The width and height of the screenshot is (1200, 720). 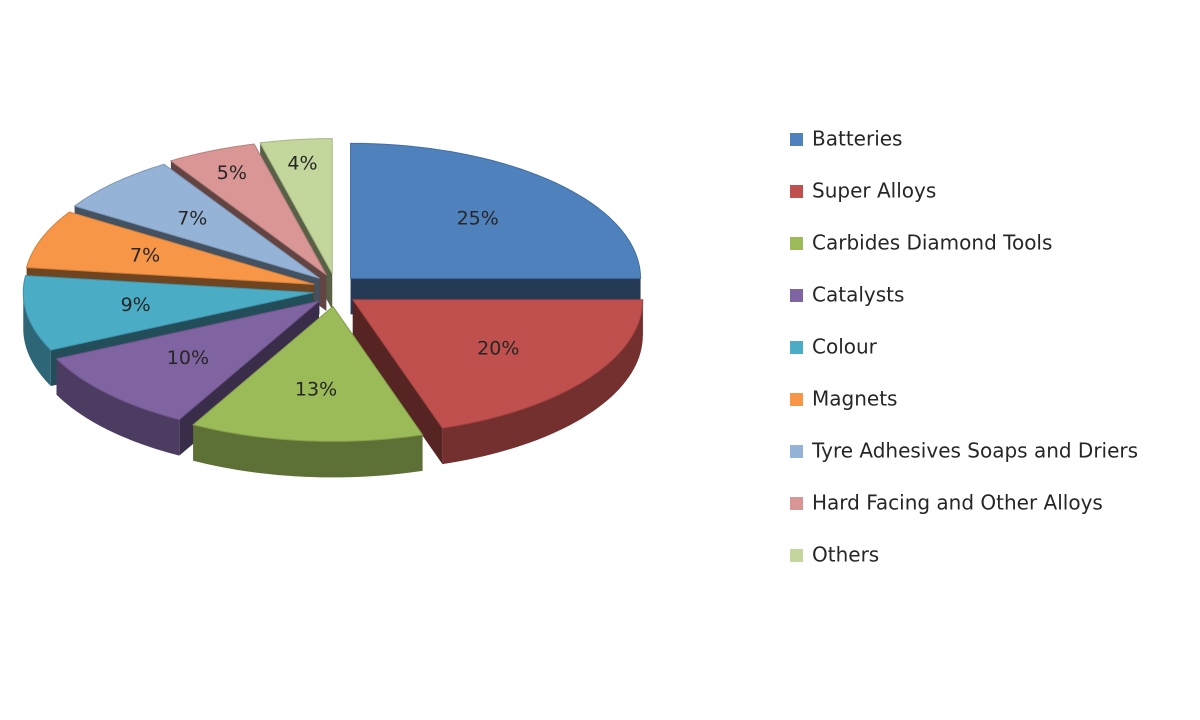 What do you see at coordinates (854, 399) in the screenshot?
I see `legend-label: Magnets` at bounding box center [854, 399].